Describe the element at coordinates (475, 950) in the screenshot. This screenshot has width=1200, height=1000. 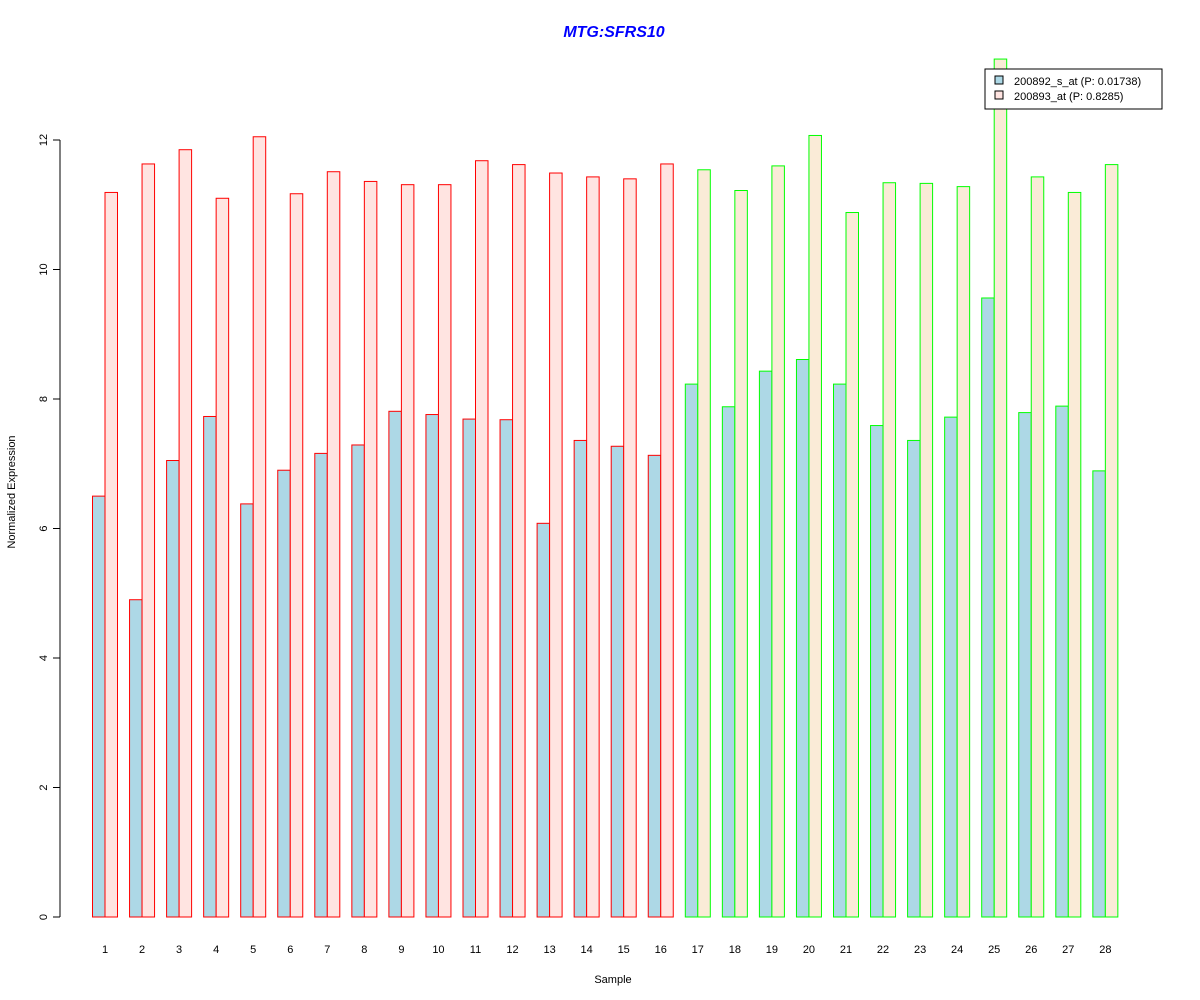
I see `x-tick-label: 11` at that location.